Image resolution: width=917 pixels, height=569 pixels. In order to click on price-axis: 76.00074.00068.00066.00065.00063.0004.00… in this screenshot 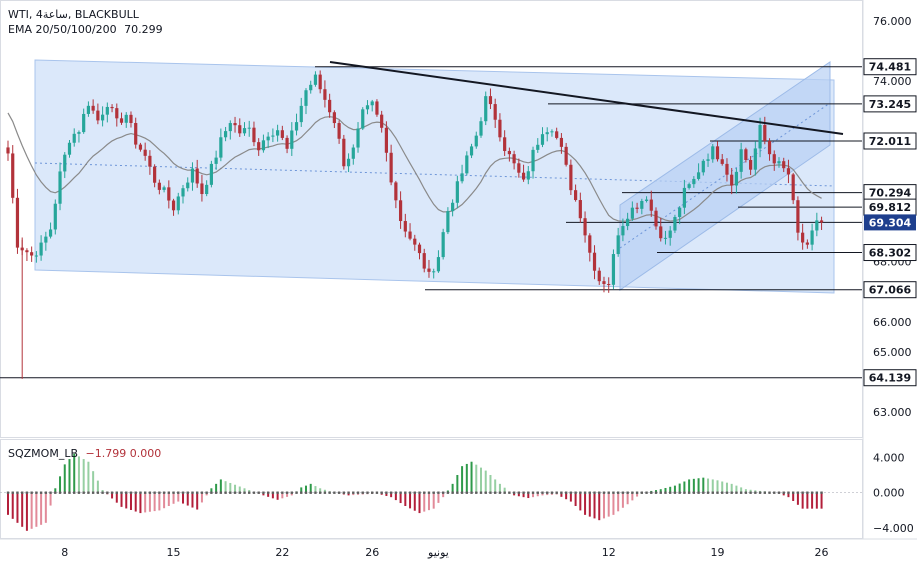, I will do `click(893, 275)`.